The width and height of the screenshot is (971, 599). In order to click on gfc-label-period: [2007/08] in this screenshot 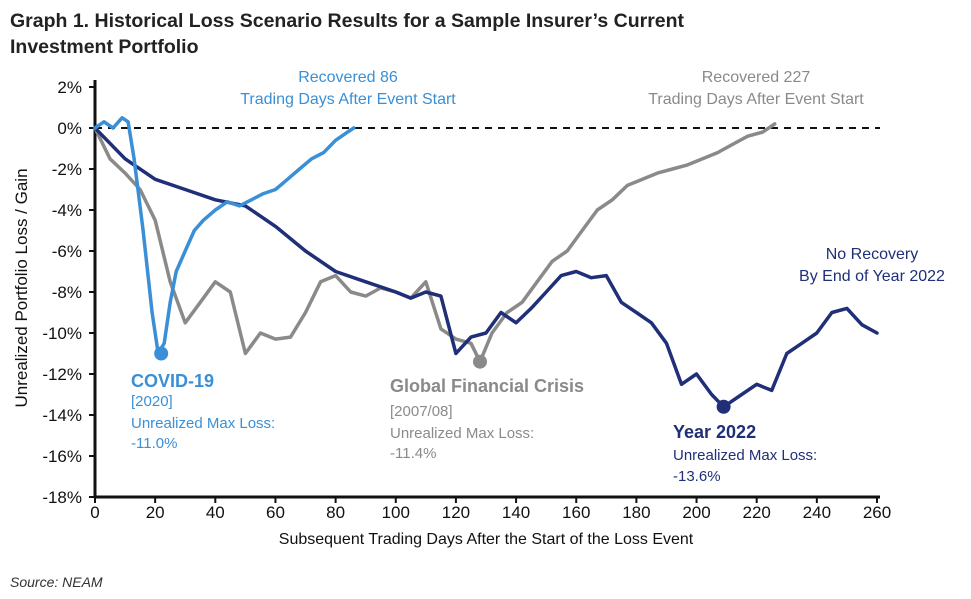, I will do `click(421, 411)`.